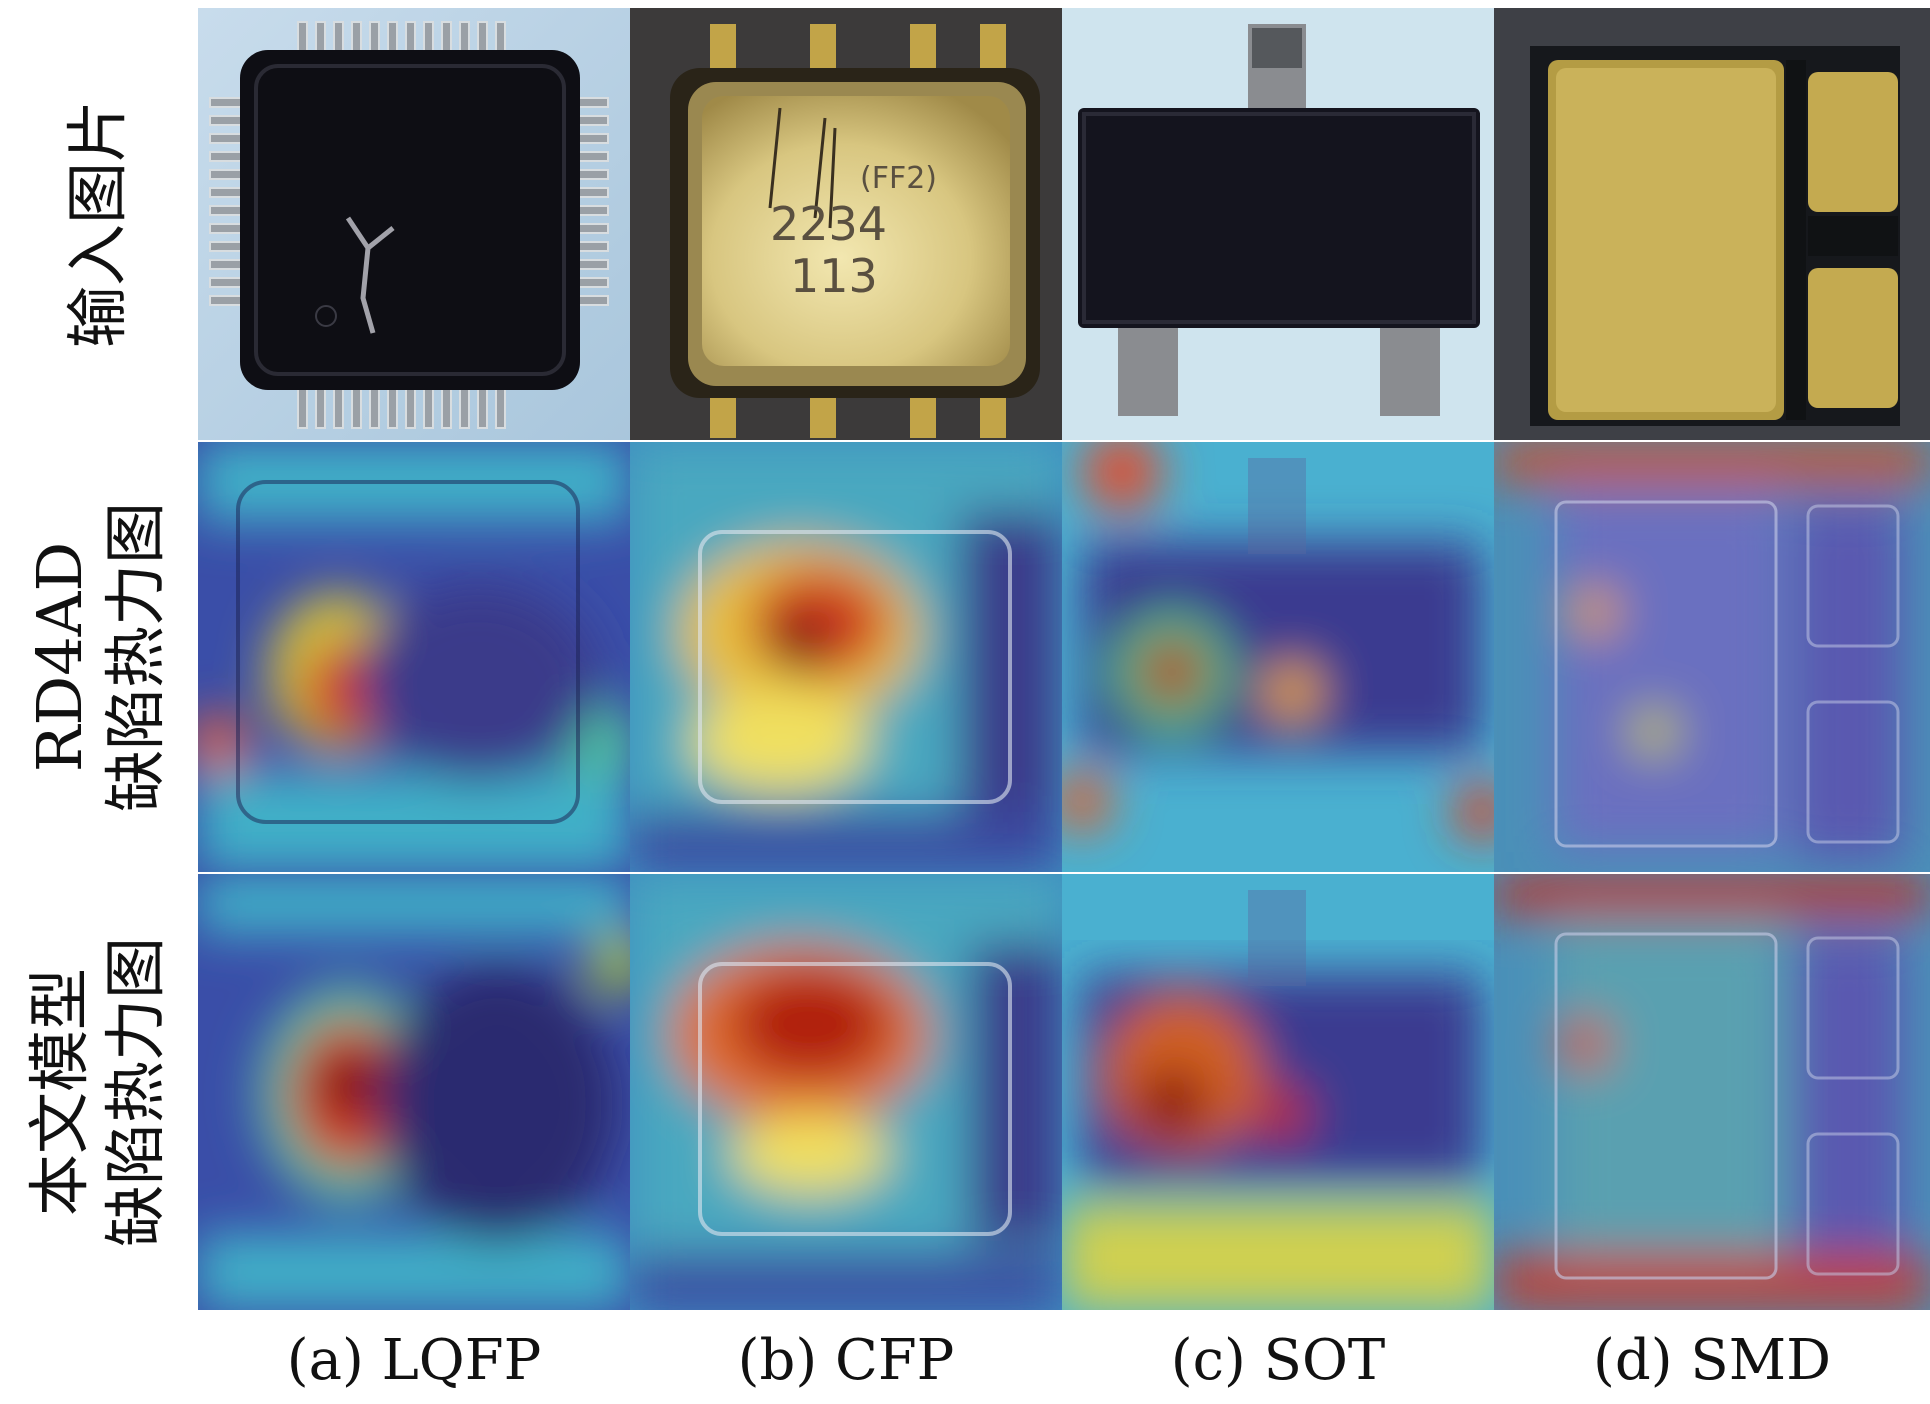 This screenshot has height=1404, width=1930. I want to click on heatmap-ours-smd, so click(1712, 1092).